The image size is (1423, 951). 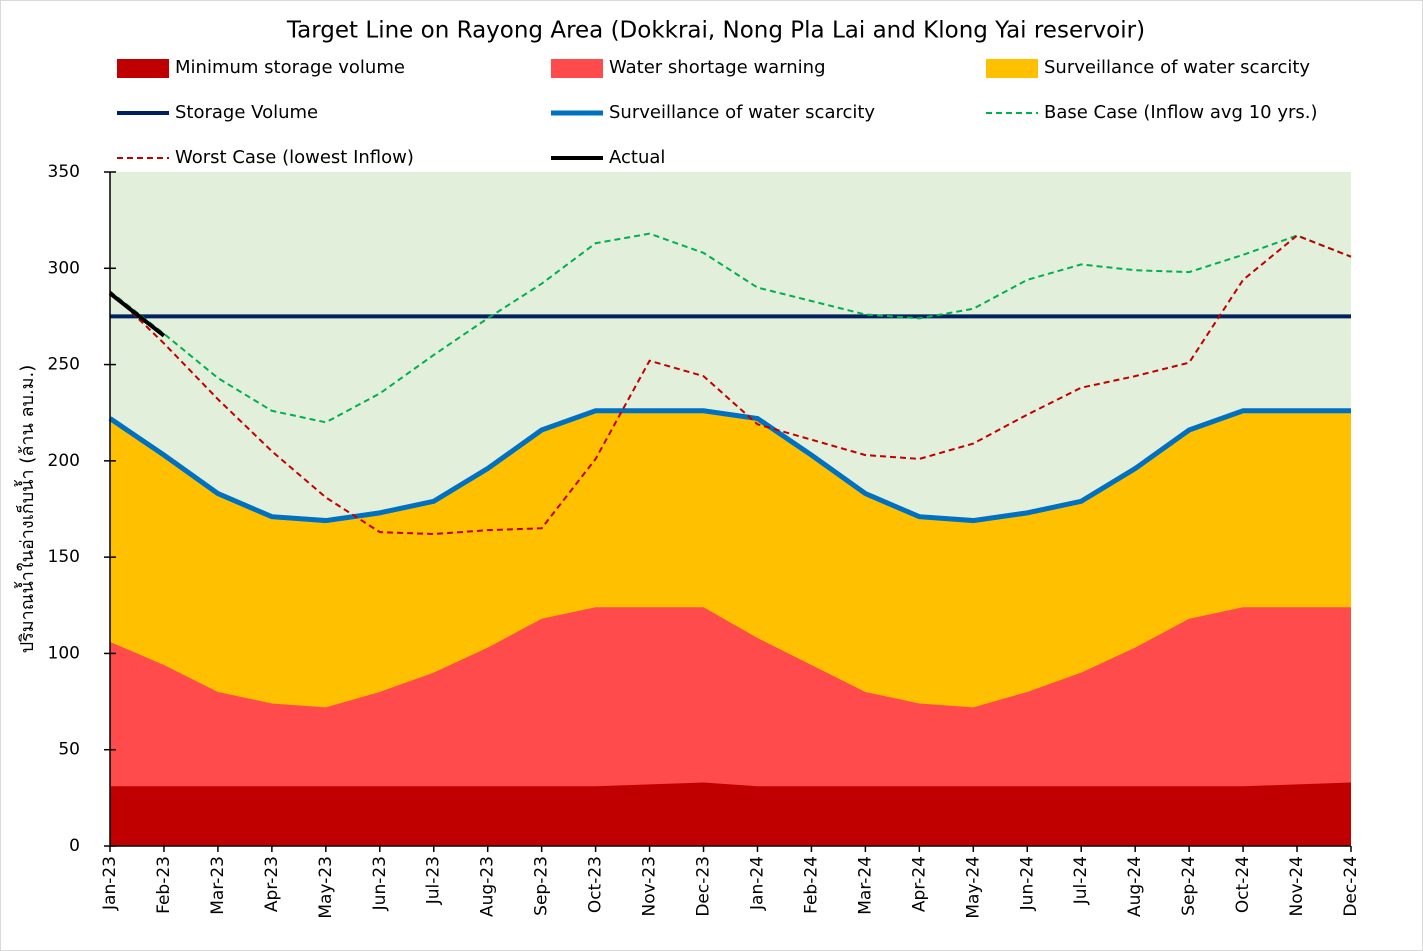 I want to click on x-tick-label: Mar-24, so click(x=865, y=885).